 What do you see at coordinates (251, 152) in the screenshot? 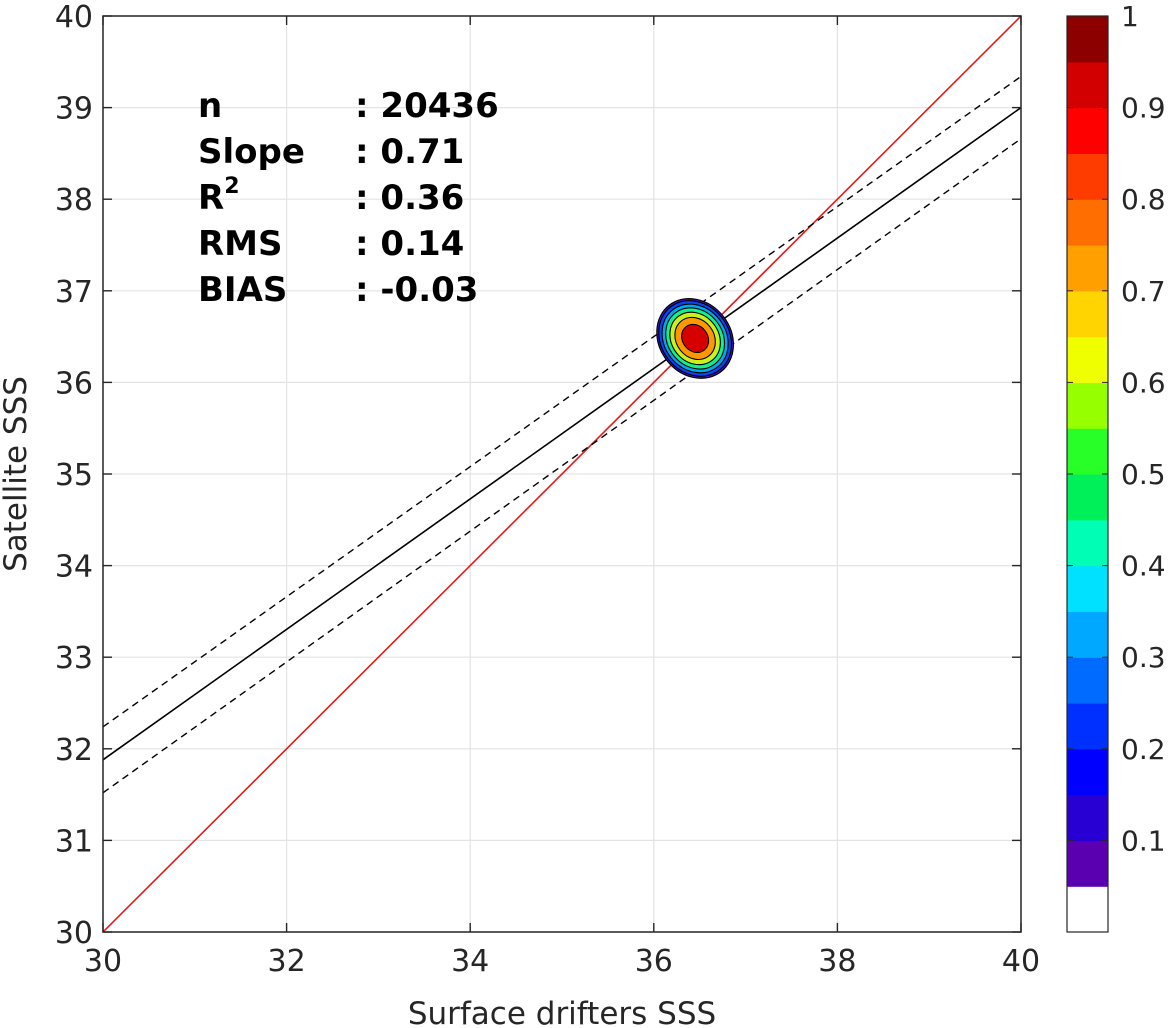
I see `stat-label: Slope` at bounding box center [251, 152].